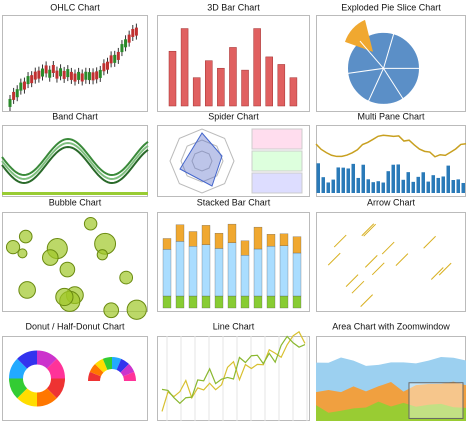  I want to click on tile-title: Donut / Half-Donut Chart, so click(75, 326).